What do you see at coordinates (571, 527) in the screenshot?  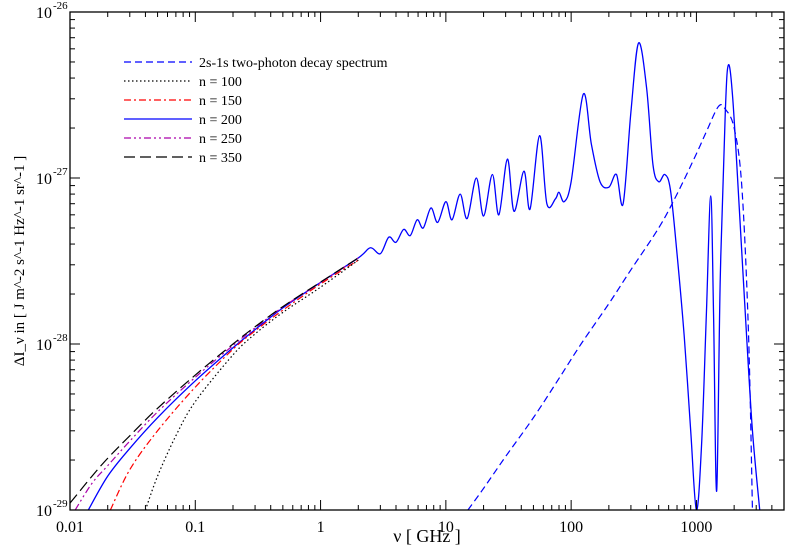 I see `x-tick-label: 100` at bounding box center [571, 527].